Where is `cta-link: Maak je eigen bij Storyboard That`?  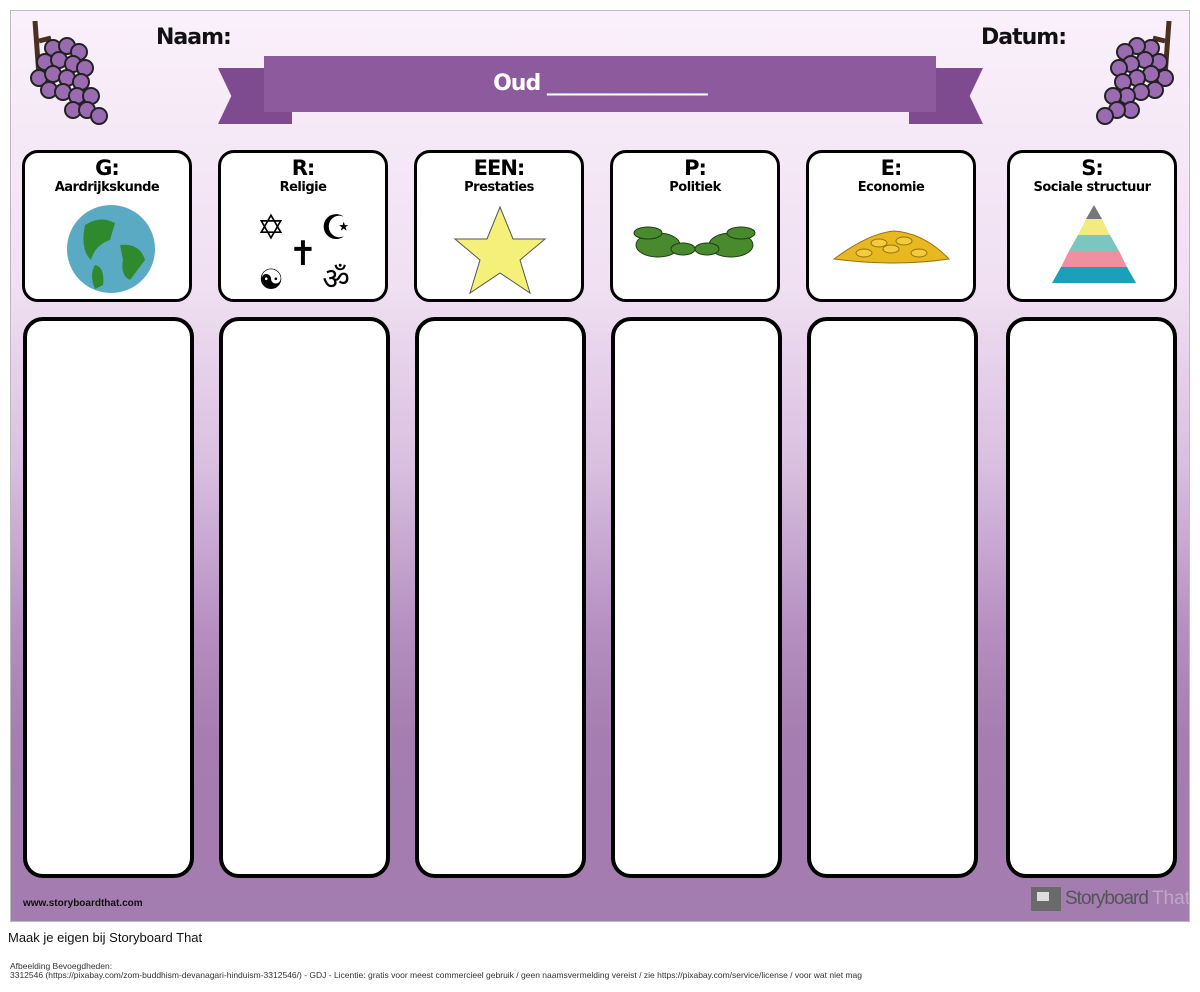 cta-link: Maak je eigen bij Storyboard That is located at coordinates (105, 937).